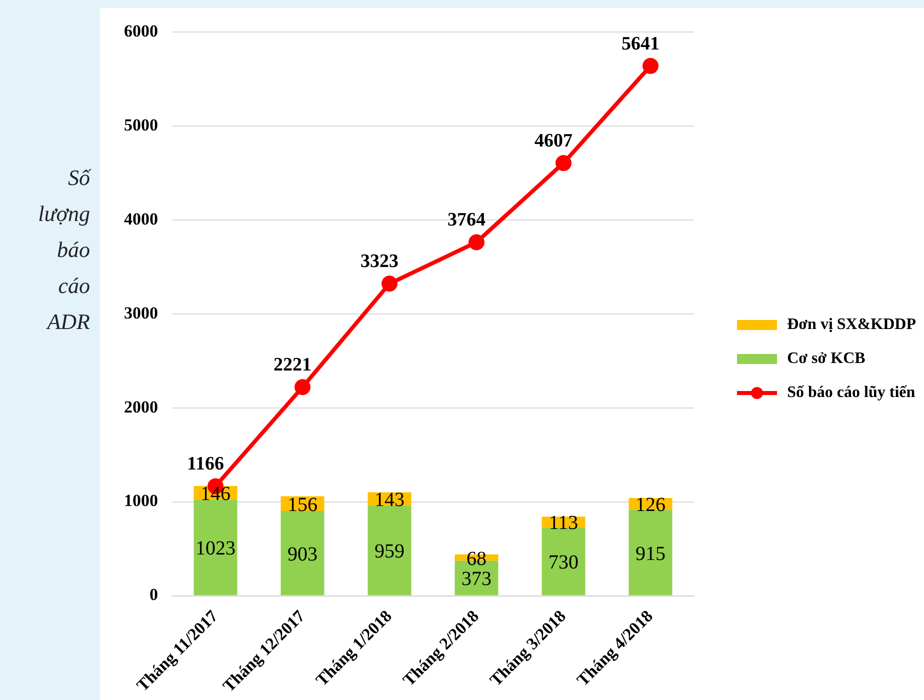  What do you see at coordinates (141, 312) in the screenshot?
I see `y-tick-label: 3000` at bounding box center [141, 312].